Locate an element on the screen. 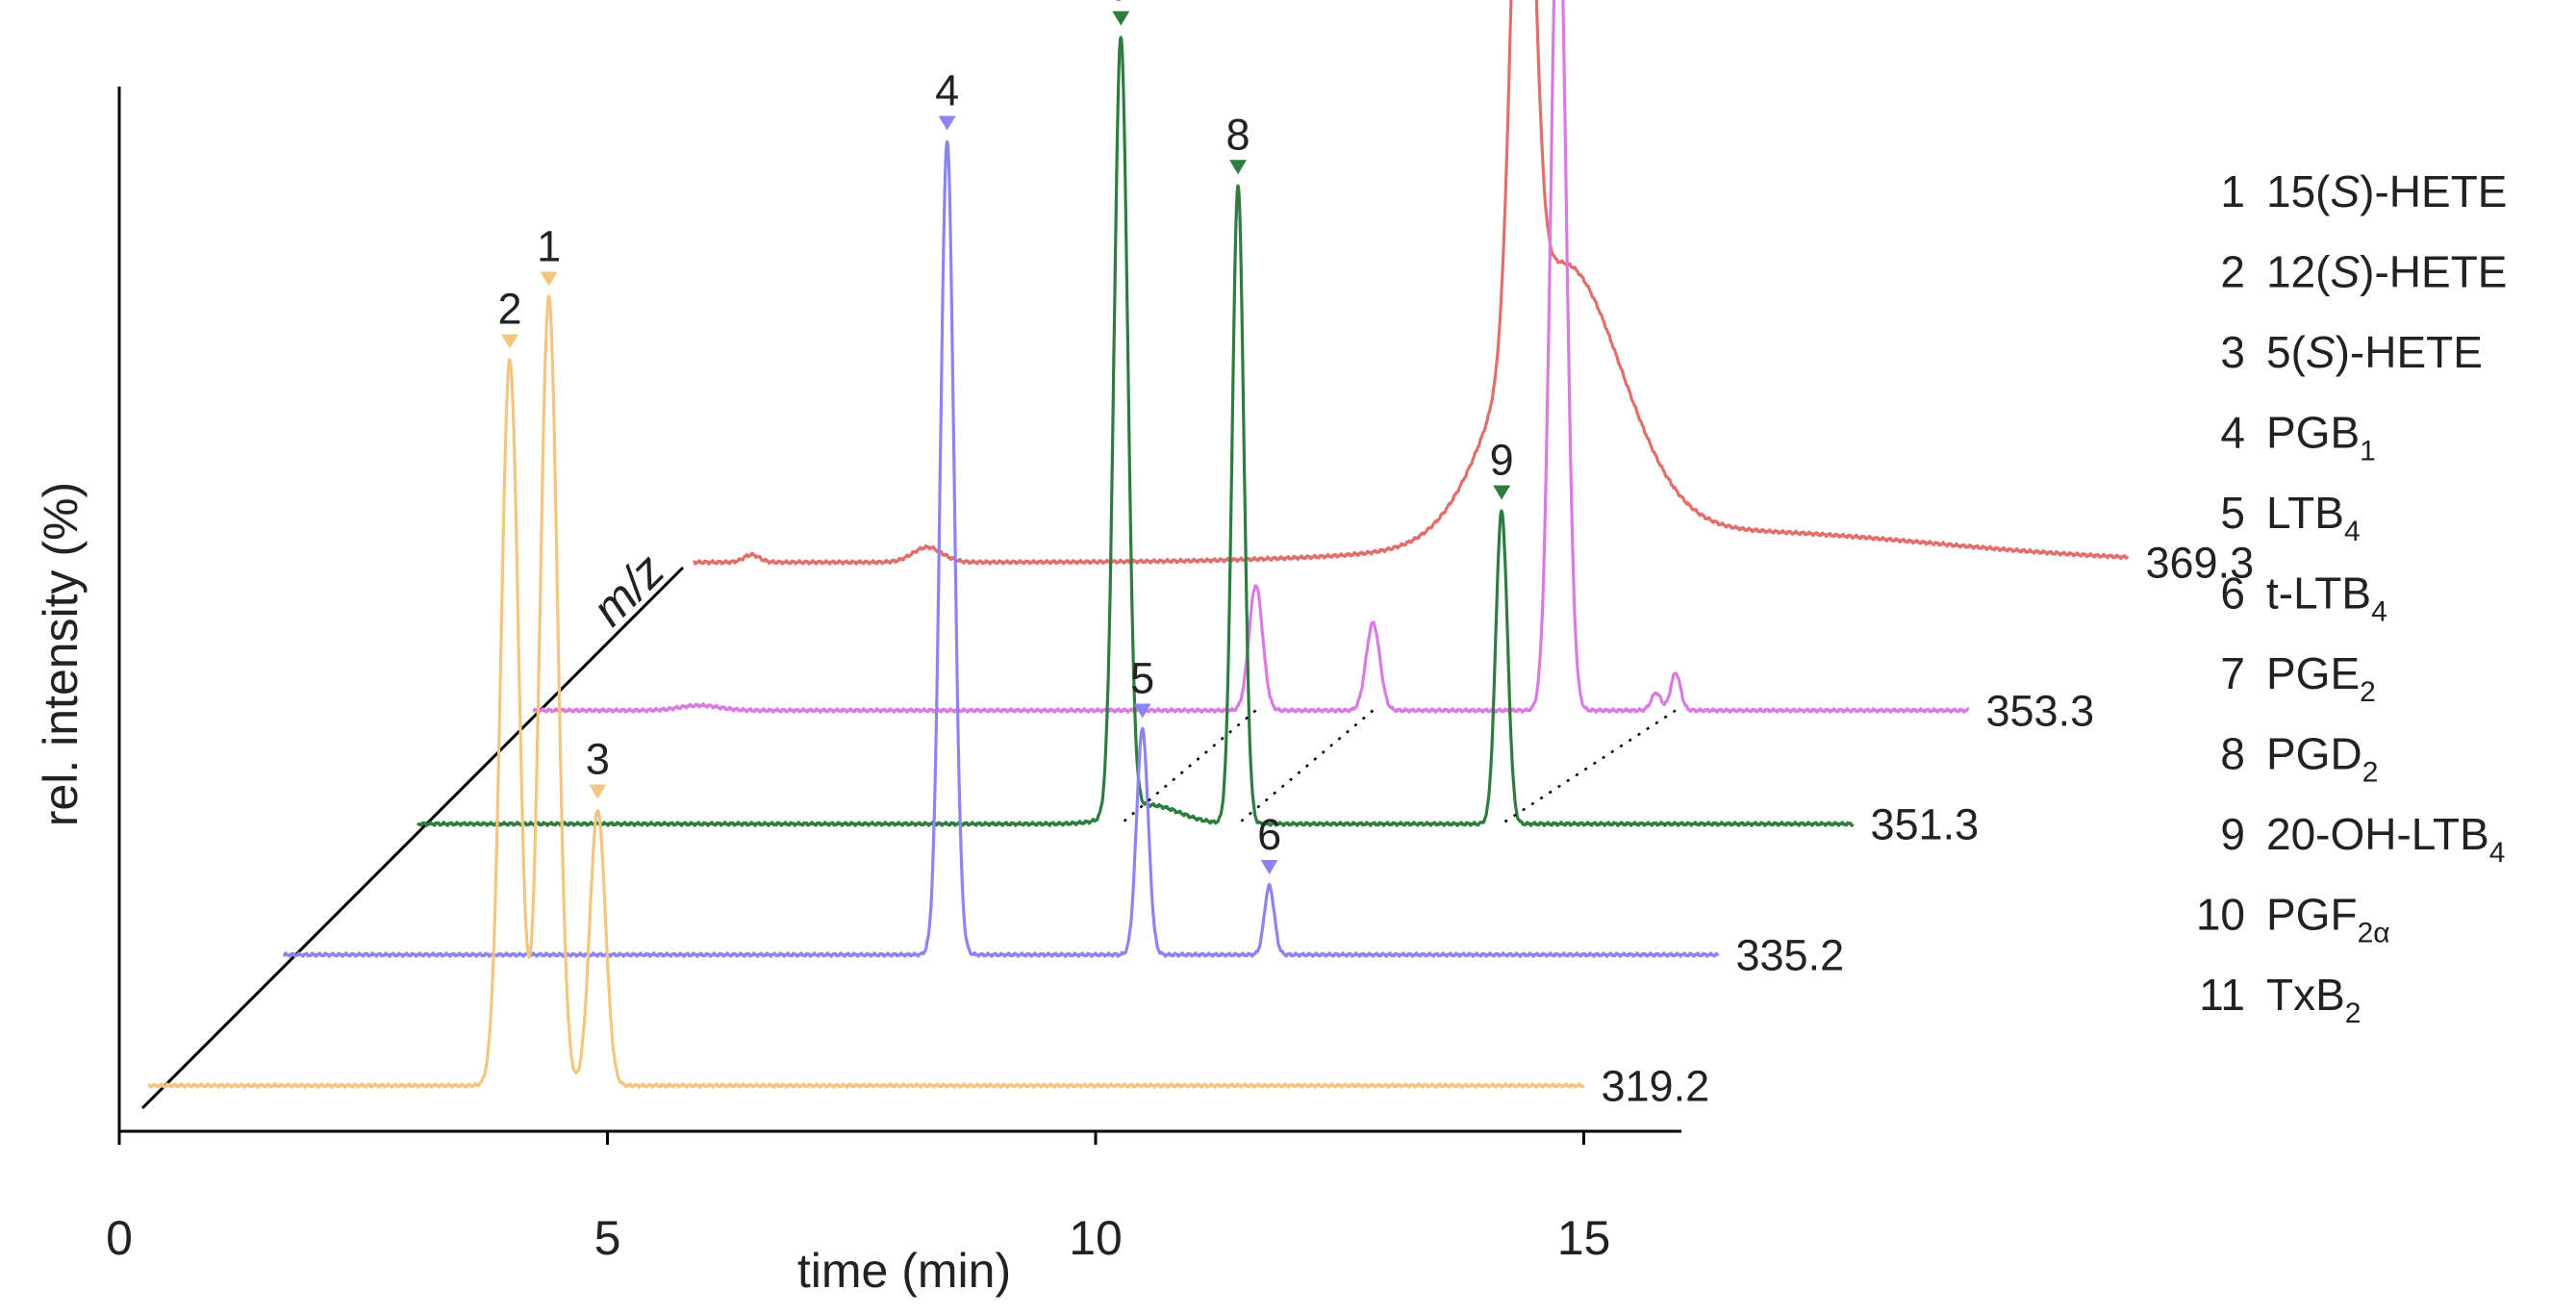 This screenshot has height=1315, width=2576. legend-number-10: 10 is located at coordinates (2221, 915).